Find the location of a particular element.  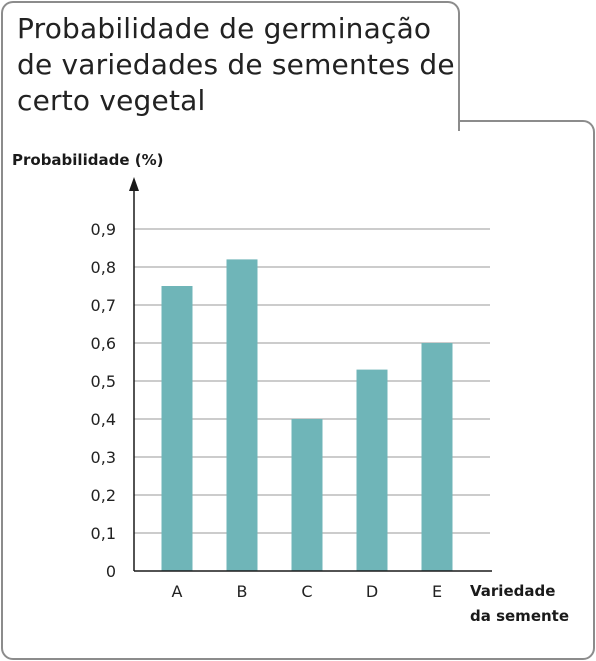

y-tick-label: 0,8 is located at coordinates (103, 267).